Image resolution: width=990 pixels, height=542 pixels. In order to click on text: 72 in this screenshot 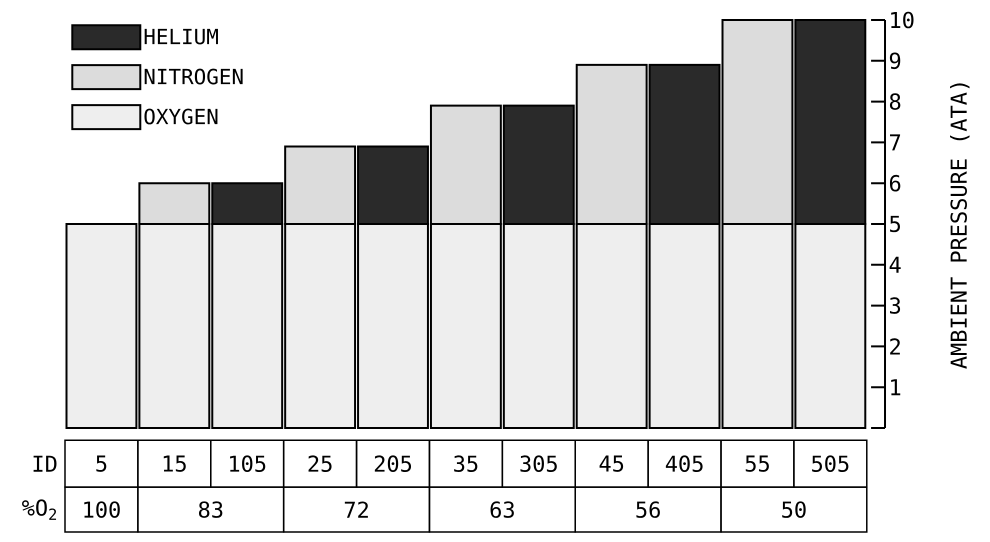, I will do `click(356, 509)`.